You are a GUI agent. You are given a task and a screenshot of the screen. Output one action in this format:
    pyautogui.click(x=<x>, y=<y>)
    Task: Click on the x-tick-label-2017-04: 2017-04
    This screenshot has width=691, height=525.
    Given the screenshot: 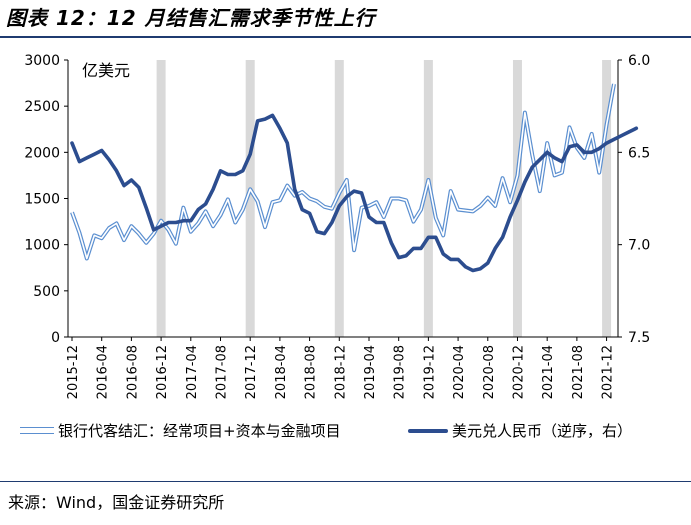 What is the action you would take?
    pyautogui.click(x=192, y=372)
    